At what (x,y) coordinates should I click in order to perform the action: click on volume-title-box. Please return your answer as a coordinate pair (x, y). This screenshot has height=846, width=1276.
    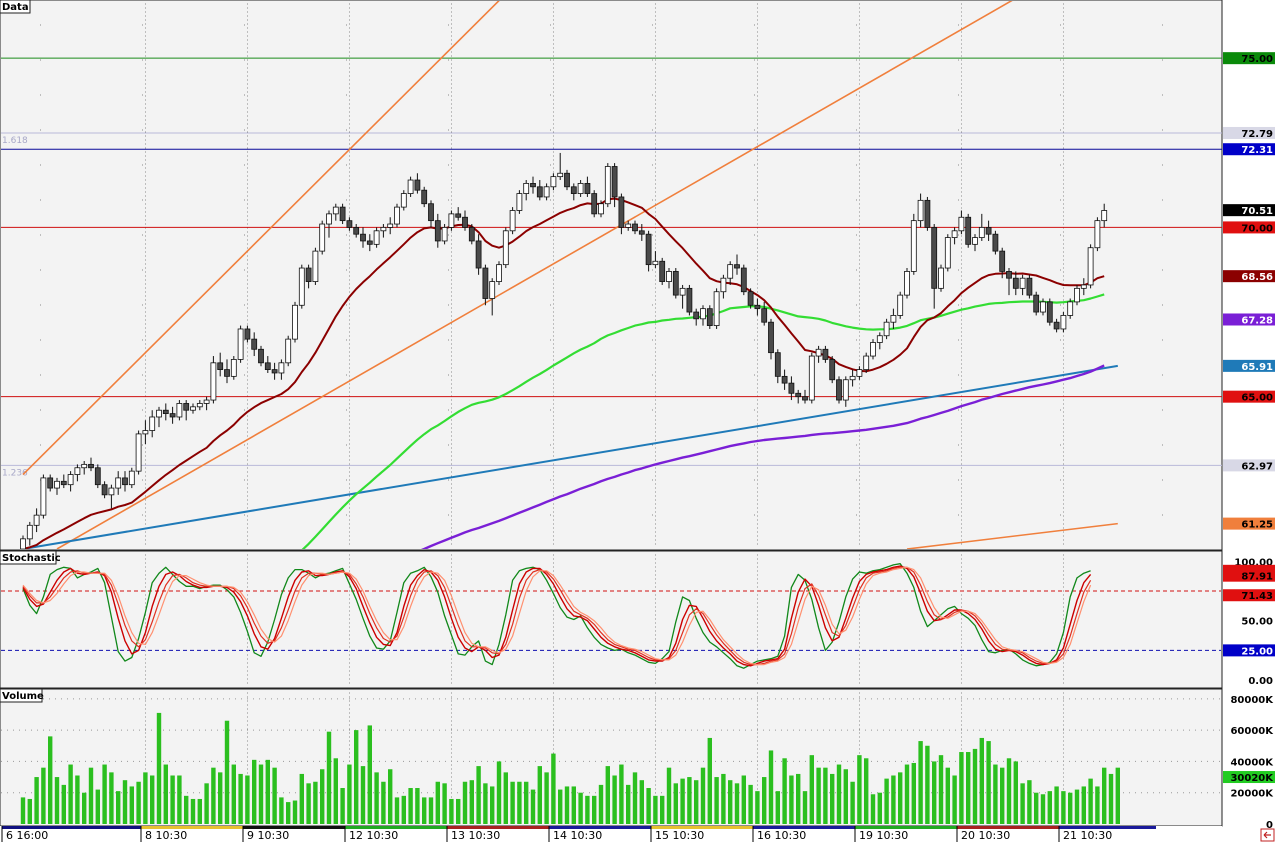
    Looking at the image, I should click on (21, 695).